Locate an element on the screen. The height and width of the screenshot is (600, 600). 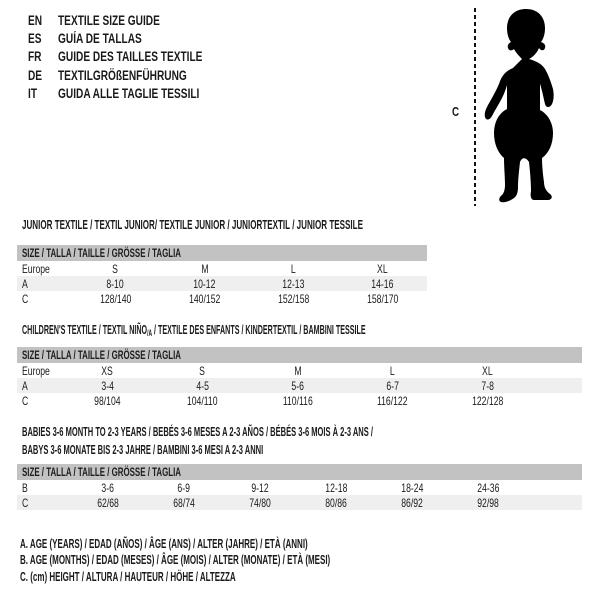
size-cell: 4-5 is located at coordinates (202, 385).